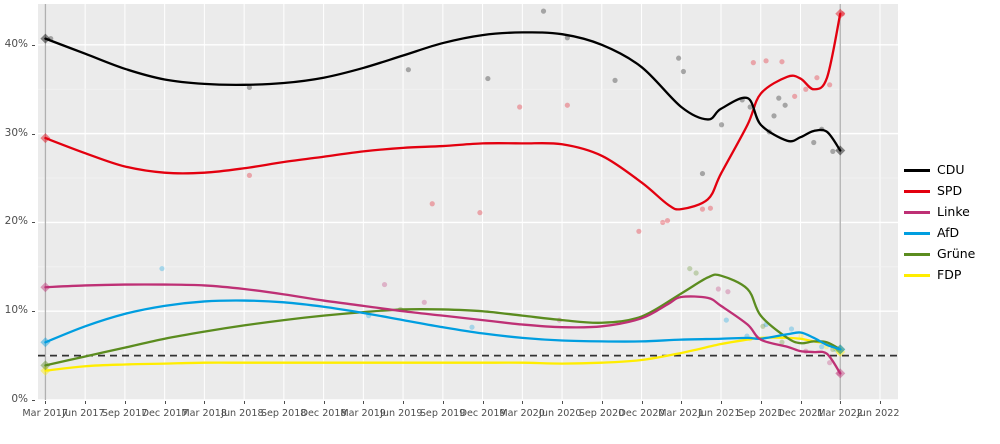  Describe the element at coordinates (204, 413) in the screenshot. I see `x-axis-tick-label: Mar 2018` at that location.